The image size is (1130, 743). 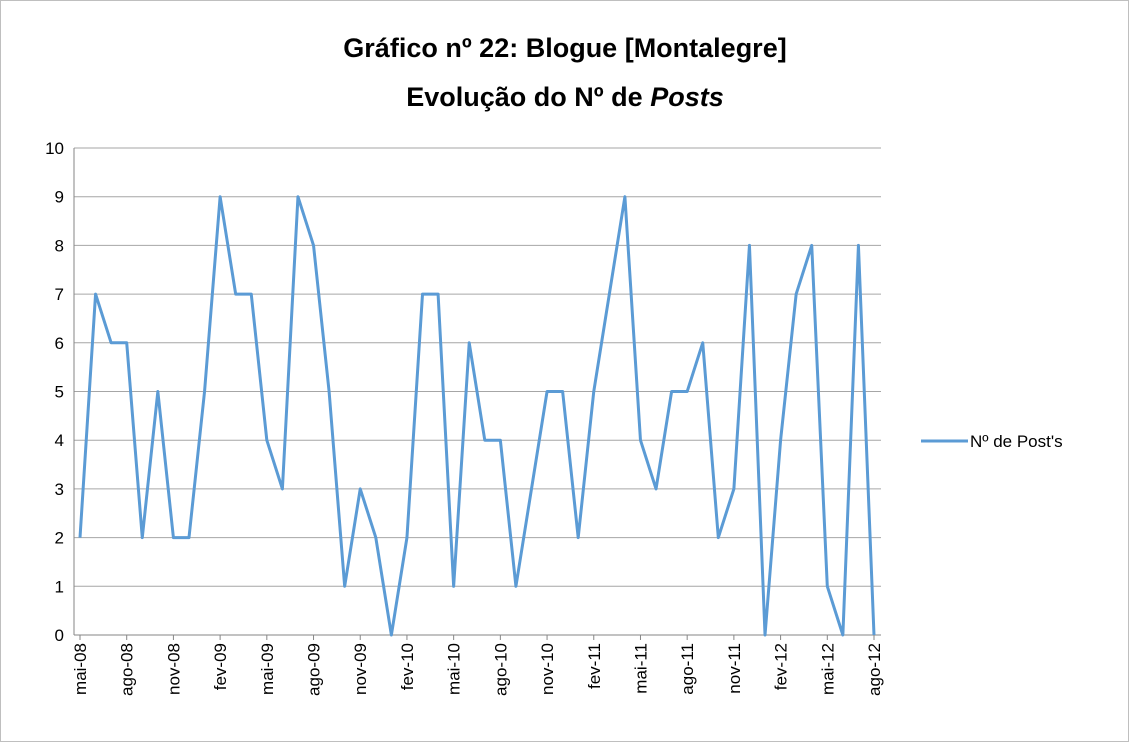 What do you see at coordinates (781, 666) in the screenshot?
I see `x-tick-label: fev-12` at bounding box center [781, 666].